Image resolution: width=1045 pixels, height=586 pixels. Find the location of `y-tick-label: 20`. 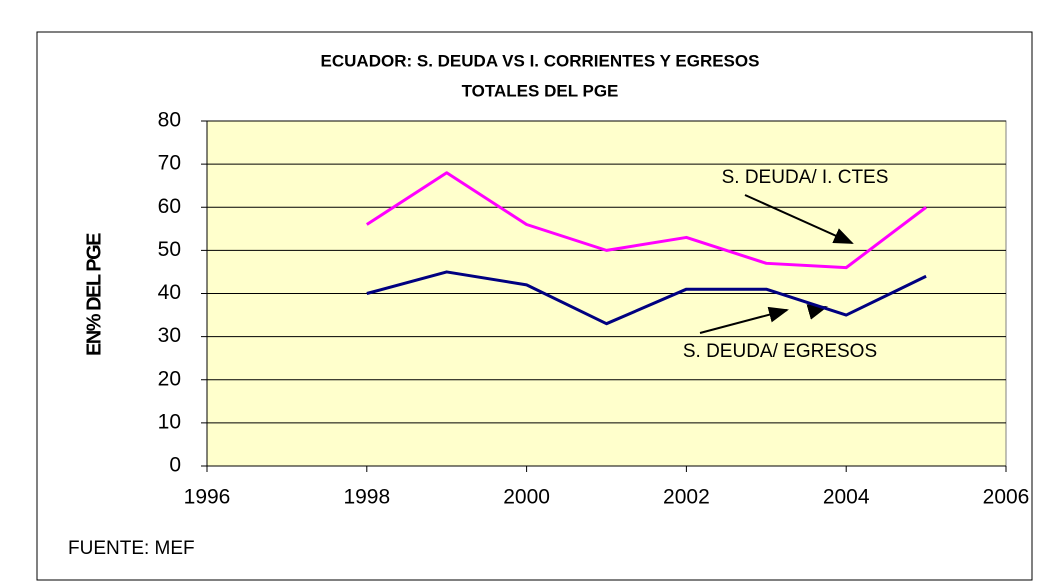

y-tick-label: 20 is located at coordinates (169, 378).